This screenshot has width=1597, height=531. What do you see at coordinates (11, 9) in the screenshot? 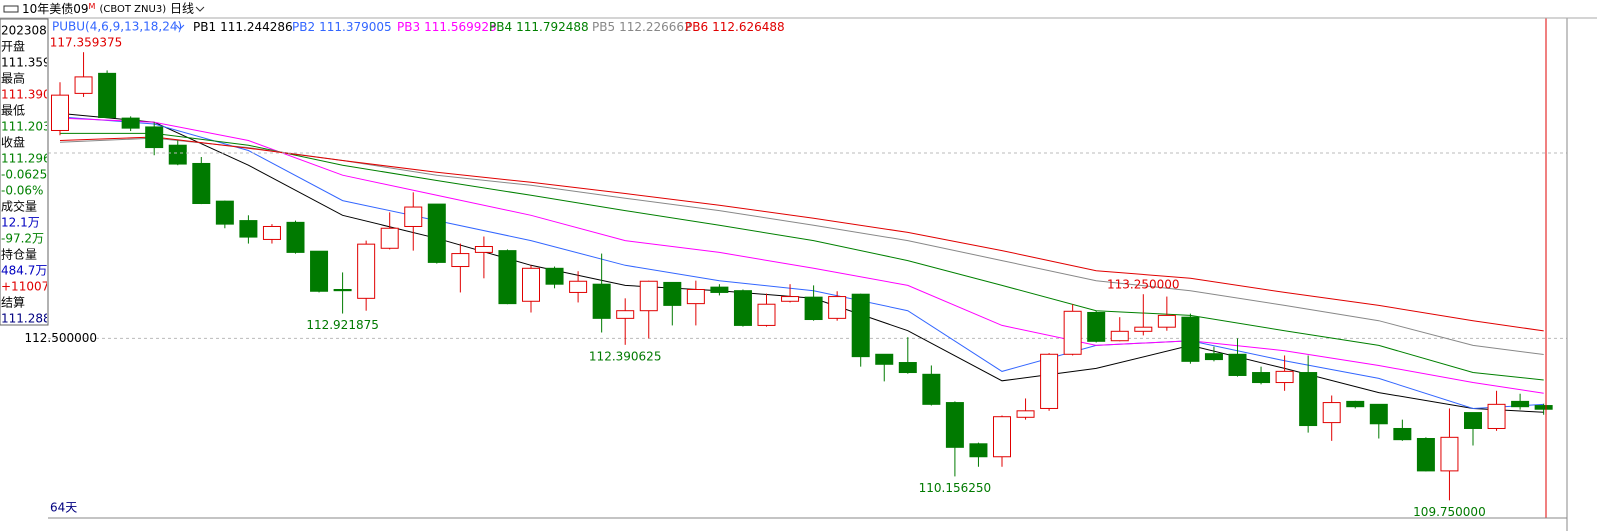
I see `icon` at bounding box center [11, 9].